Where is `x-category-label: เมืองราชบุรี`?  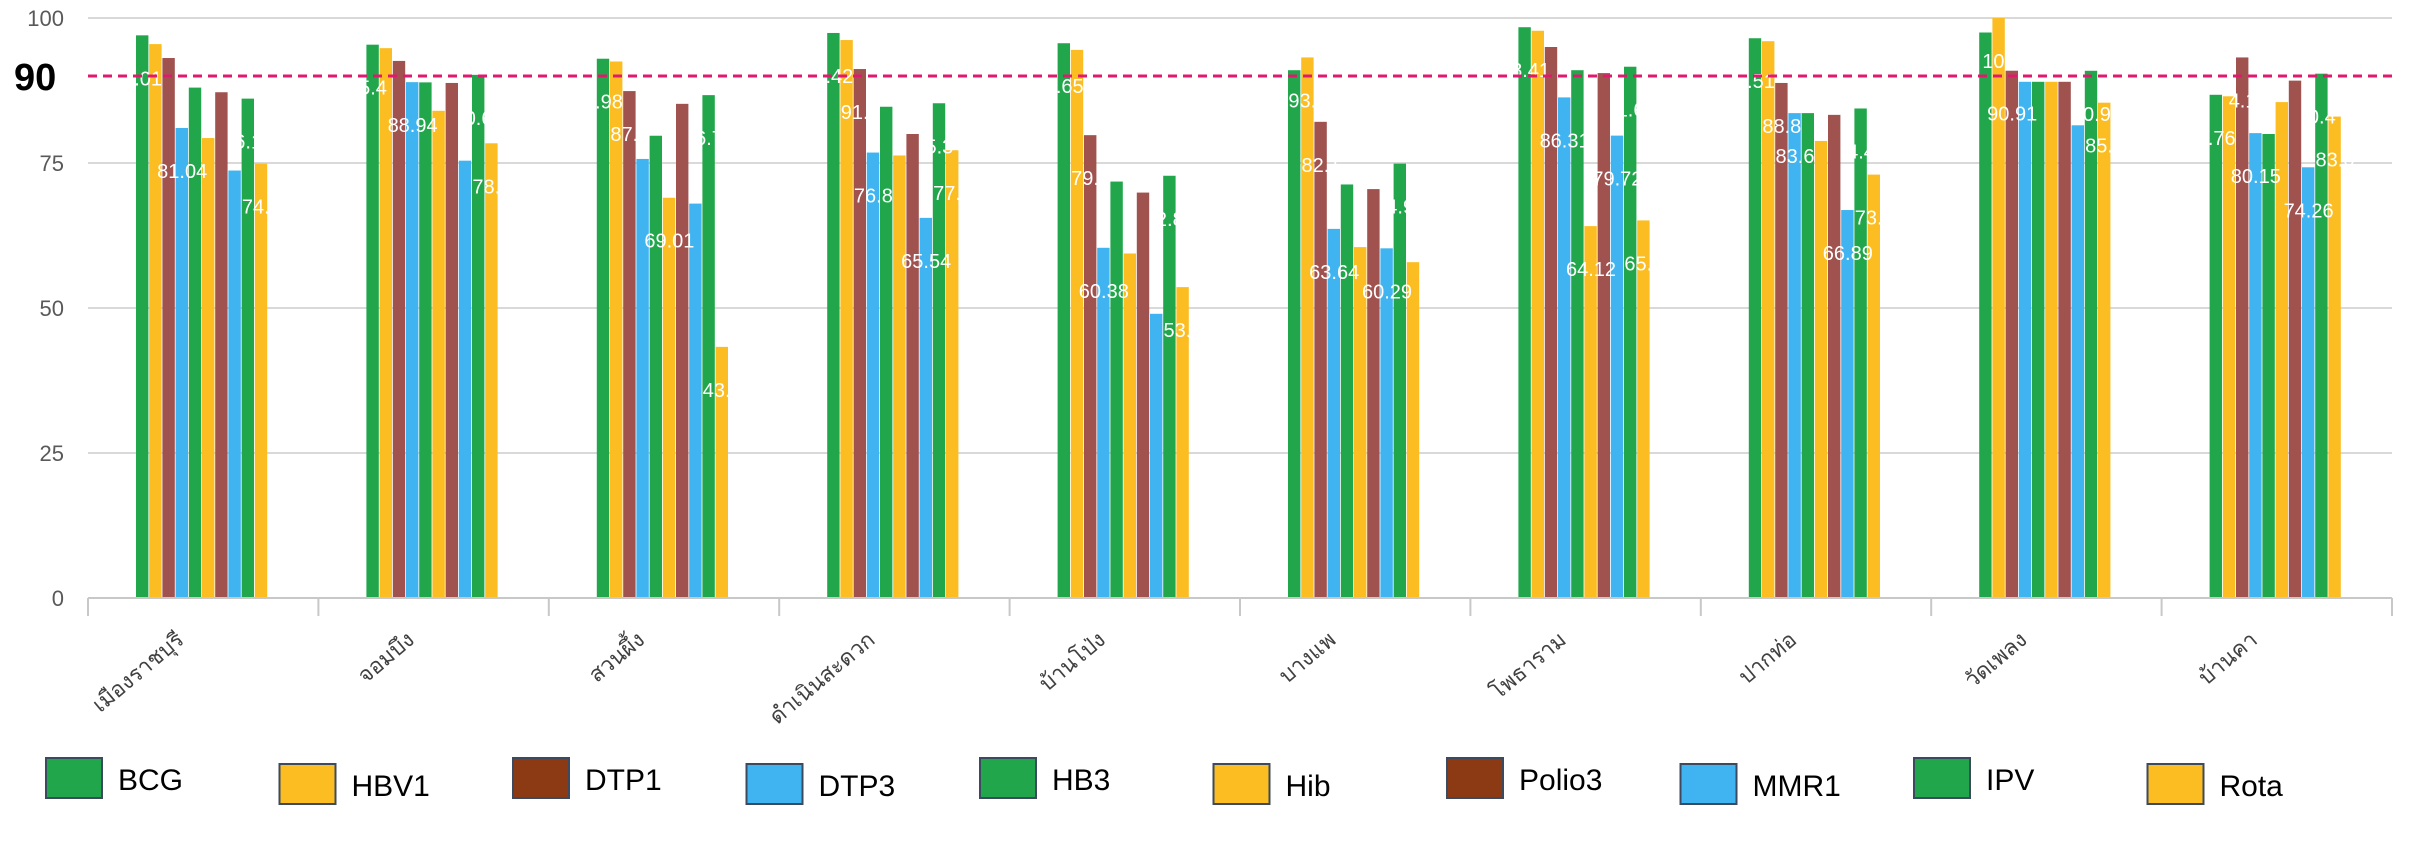
x-category-label: เมืองราชบุรี is located at coordinates (138, 672).